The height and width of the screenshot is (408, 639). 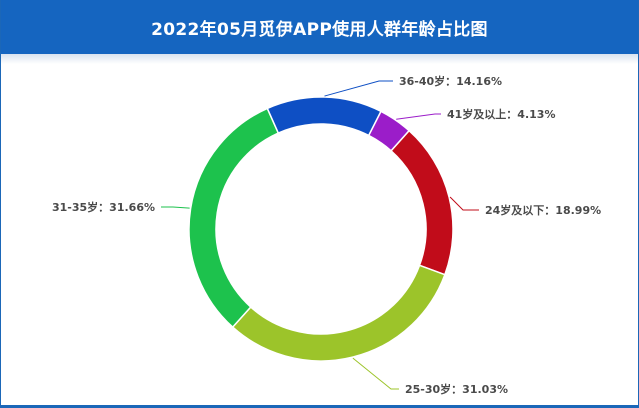 What do you see at coordinates (103, 207) in the screenshot?
I see `data-label-31-35: 31-35岁：31.66%` at bounding box center [103, 207].